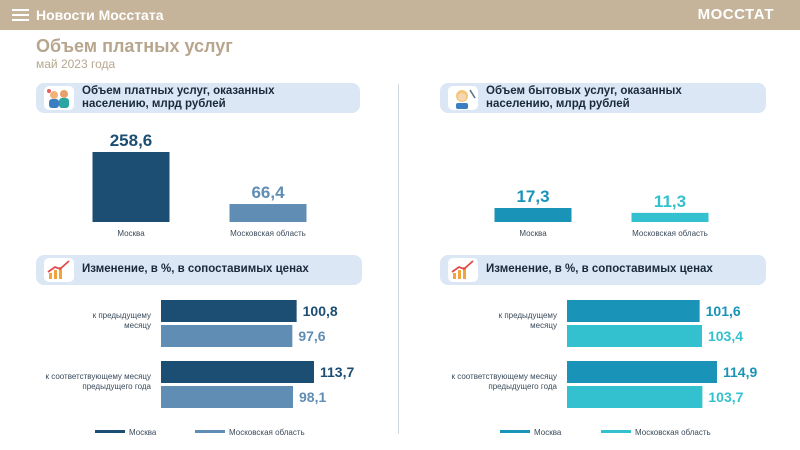 The image size is (800, 450). Describe the element at coordinates (398, 259) in the screenshot. I see `column-divider` at that location.